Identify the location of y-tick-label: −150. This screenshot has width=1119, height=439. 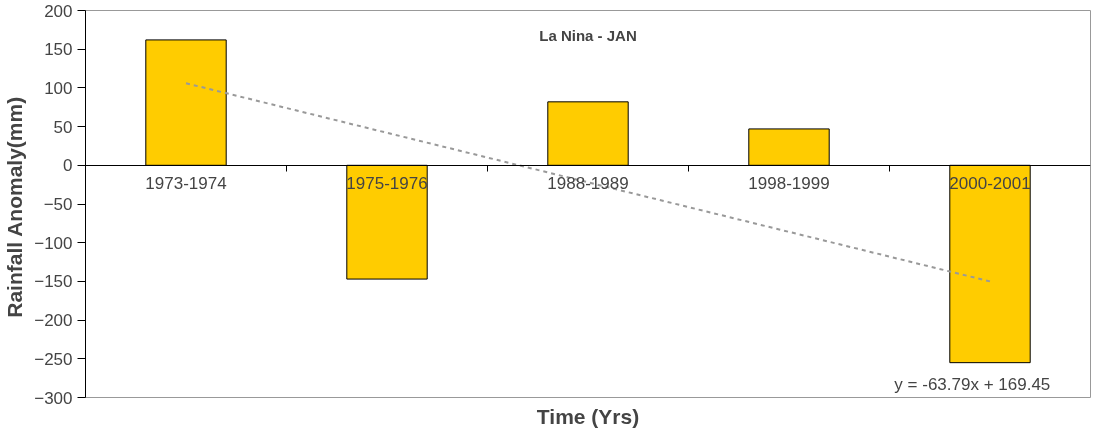
(53, 282).